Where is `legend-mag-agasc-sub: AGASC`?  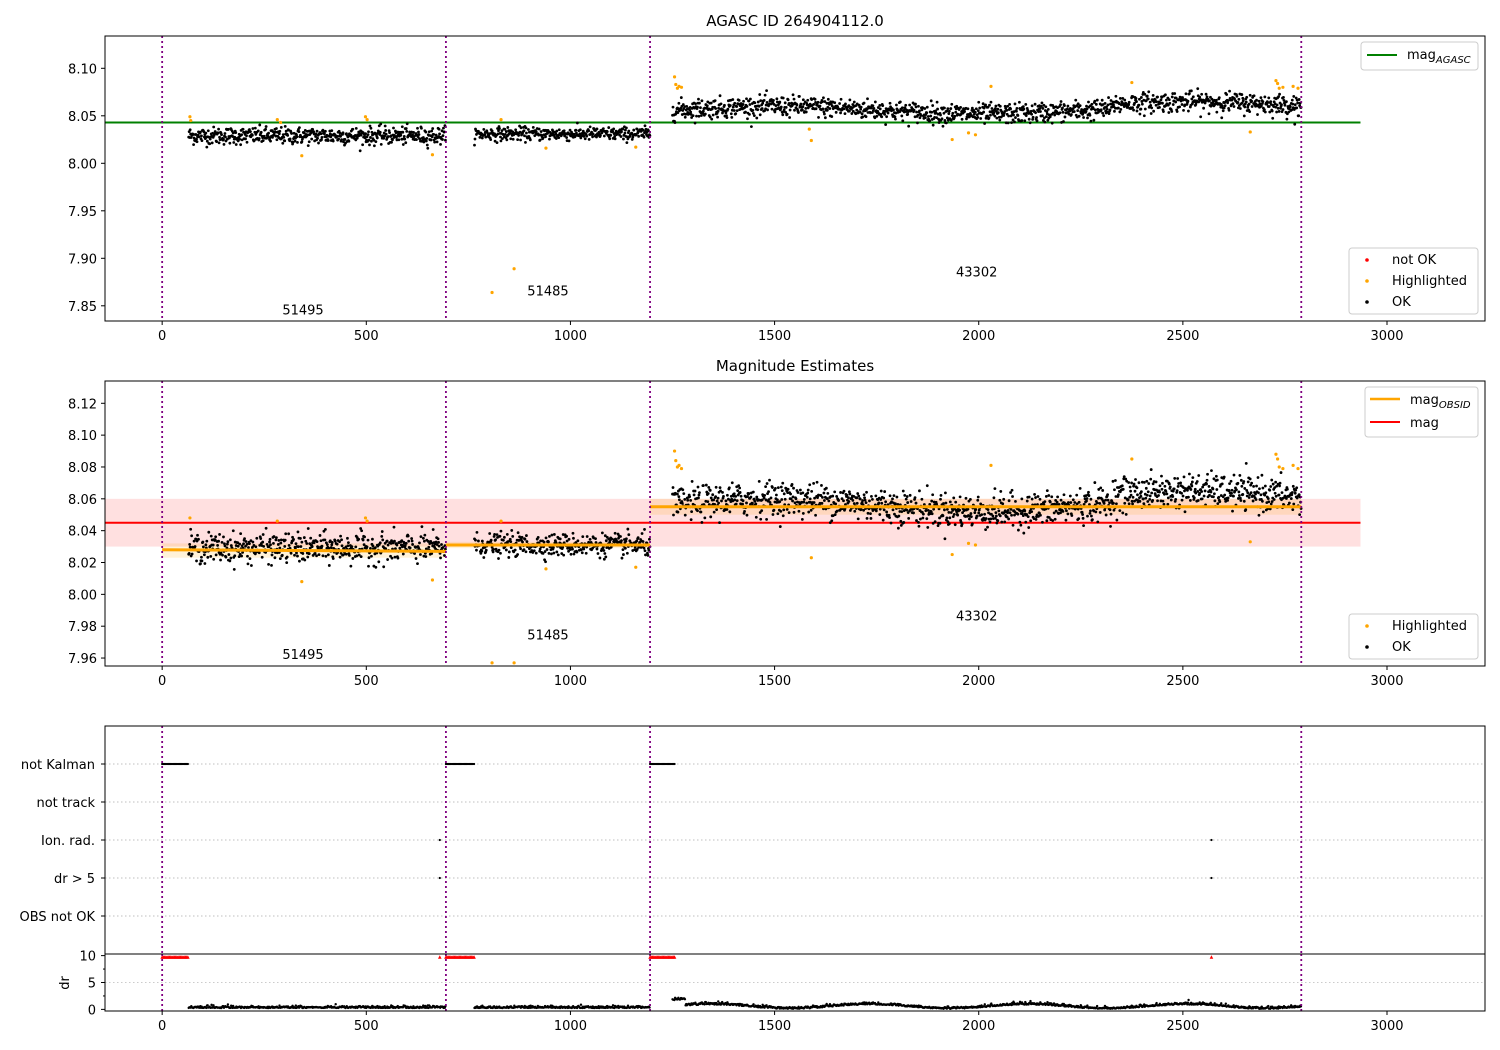 legend-mag-agasc-sub: AGASC is located at coordinates (1453, 60).